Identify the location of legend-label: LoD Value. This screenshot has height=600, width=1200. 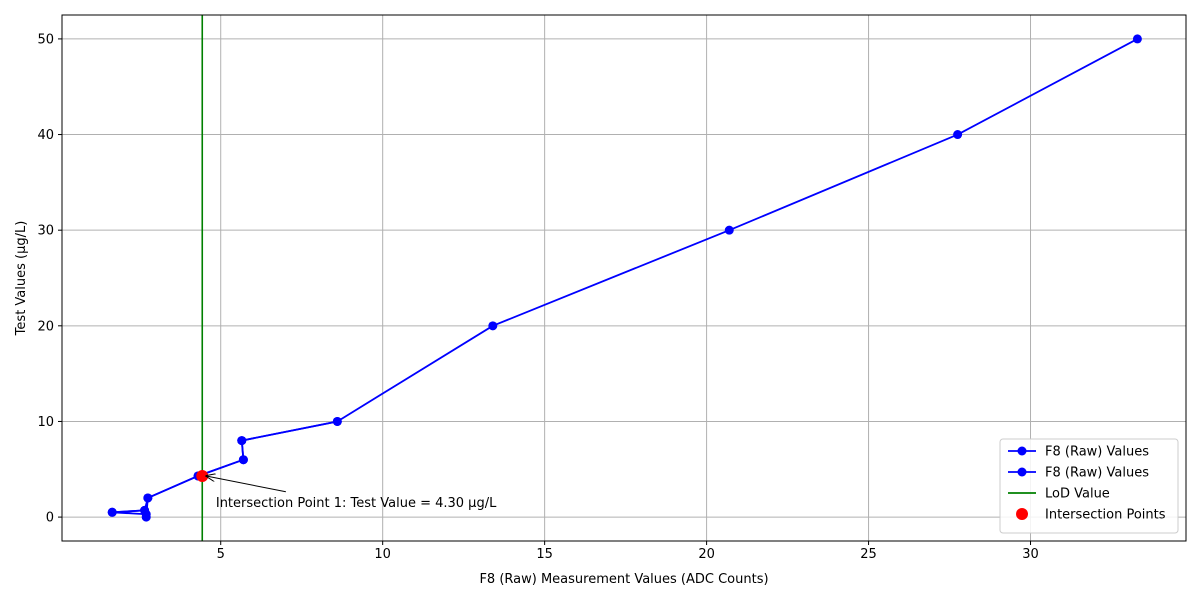
(1077, 494).